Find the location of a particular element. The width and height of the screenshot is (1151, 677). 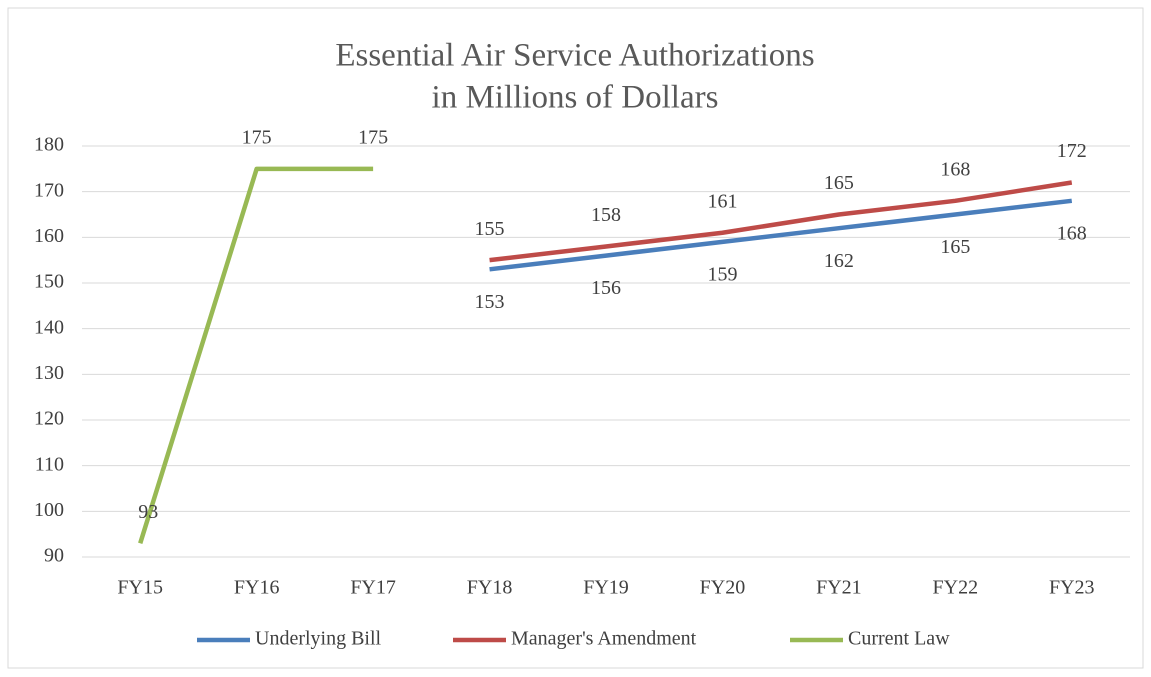

data-label: 93 is located at coordinates (148, 512).